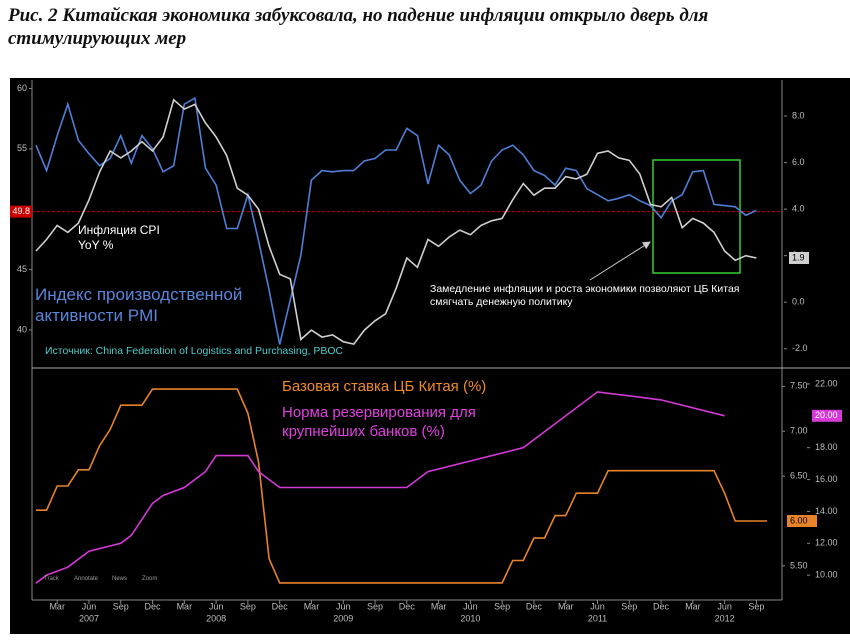 The image size is (850, 640). I want to click on y-tick-label: 7.50, so click(799, 386).